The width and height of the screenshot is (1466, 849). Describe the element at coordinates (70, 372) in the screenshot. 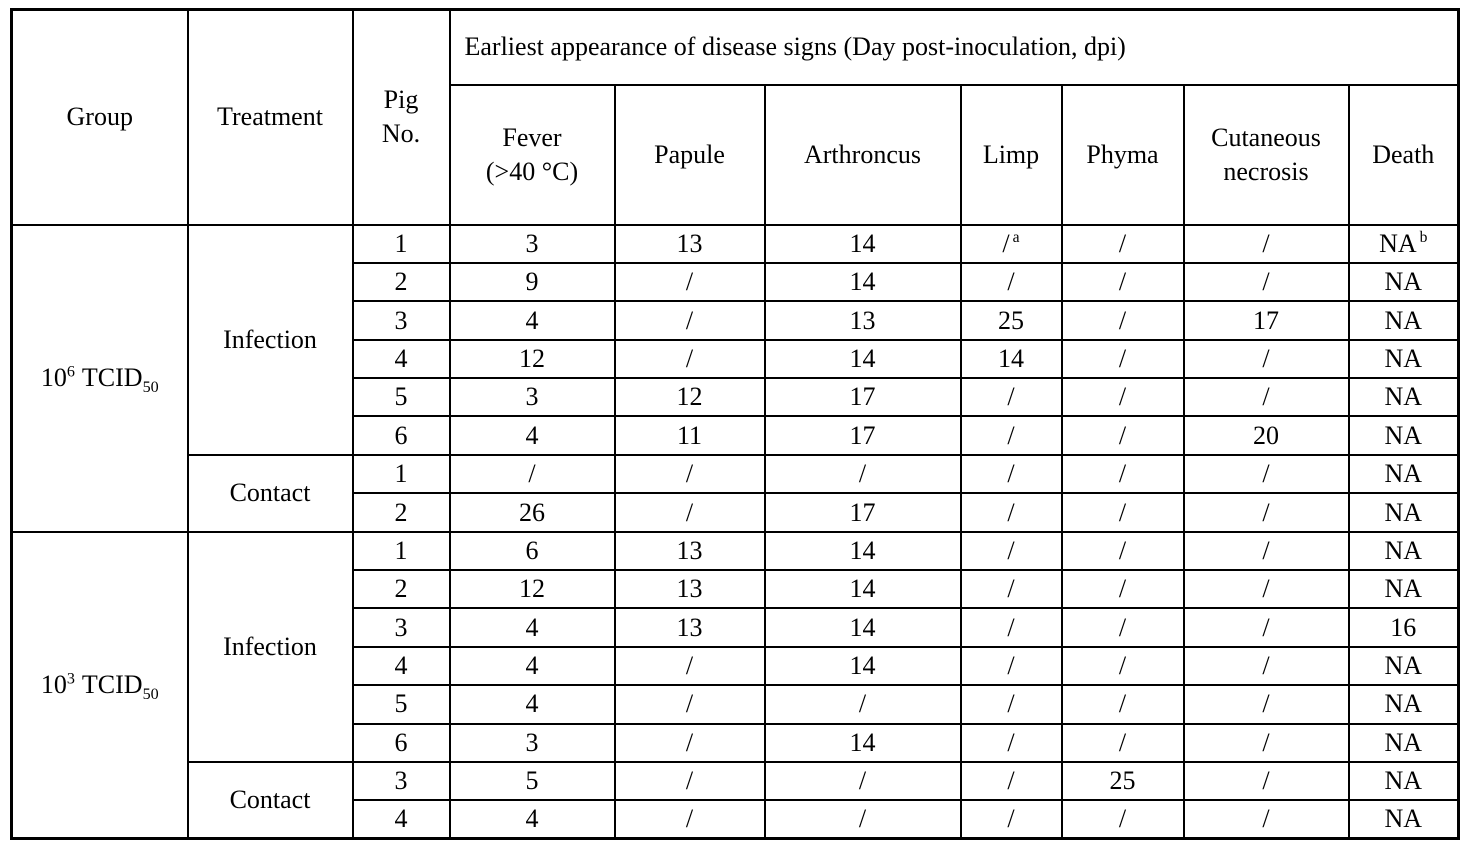

I see `exponent: 6` at that location.